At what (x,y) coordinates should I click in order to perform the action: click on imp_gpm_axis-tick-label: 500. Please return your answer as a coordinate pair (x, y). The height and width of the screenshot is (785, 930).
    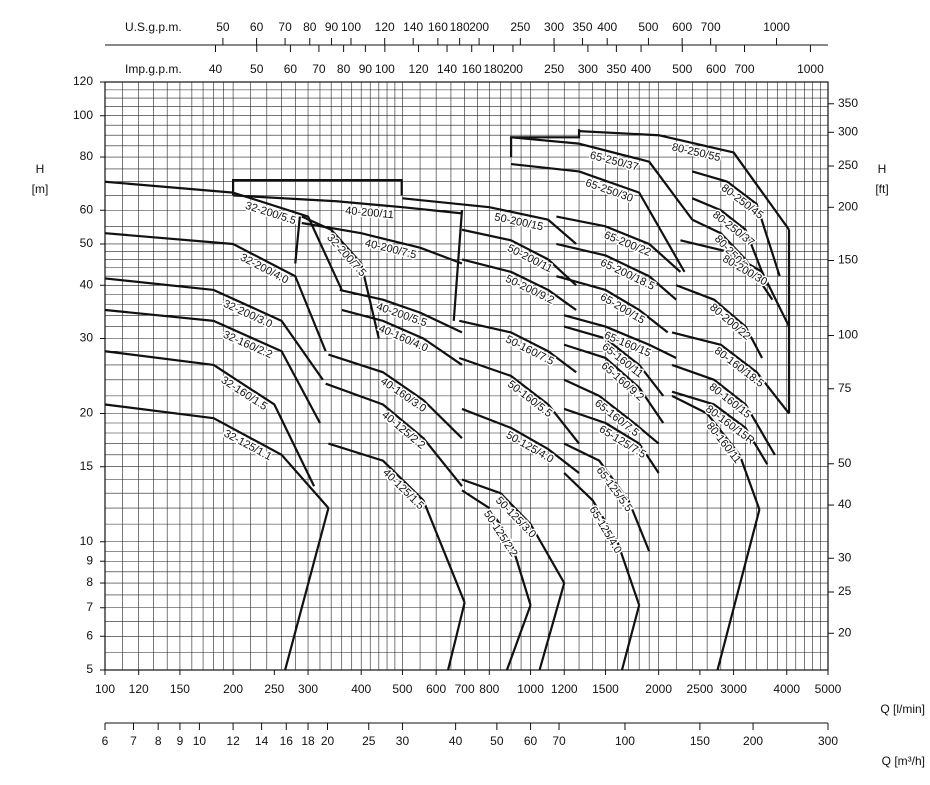
    Looking at the image, I should click on (682, 69).